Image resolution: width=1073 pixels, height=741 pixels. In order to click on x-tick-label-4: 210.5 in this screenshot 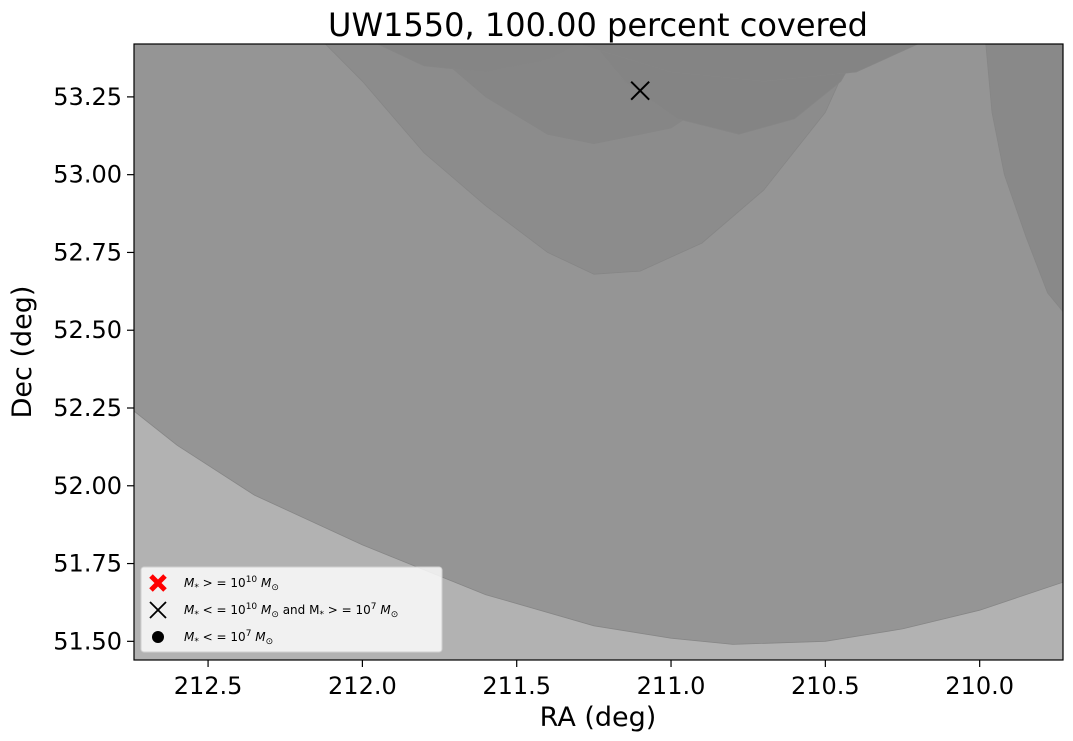, I will do `click(825, 686)`.